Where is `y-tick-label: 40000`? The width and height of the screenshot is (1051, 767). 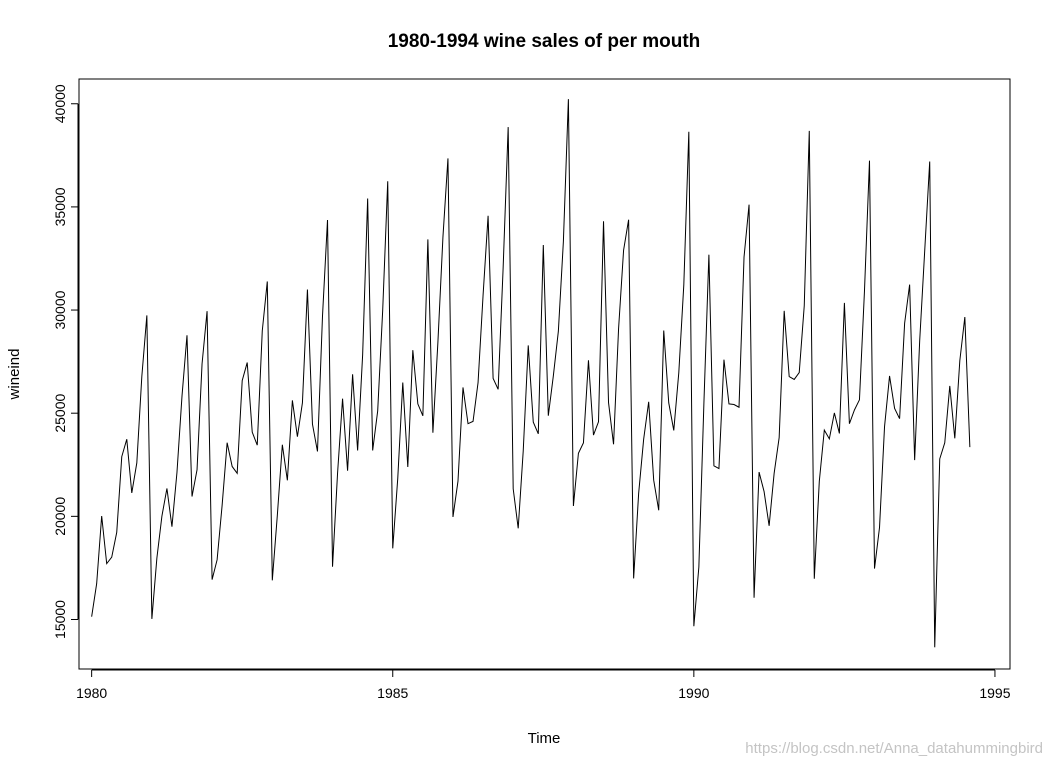
y-tick-label: 40000 is located at coordinates (60, 103).